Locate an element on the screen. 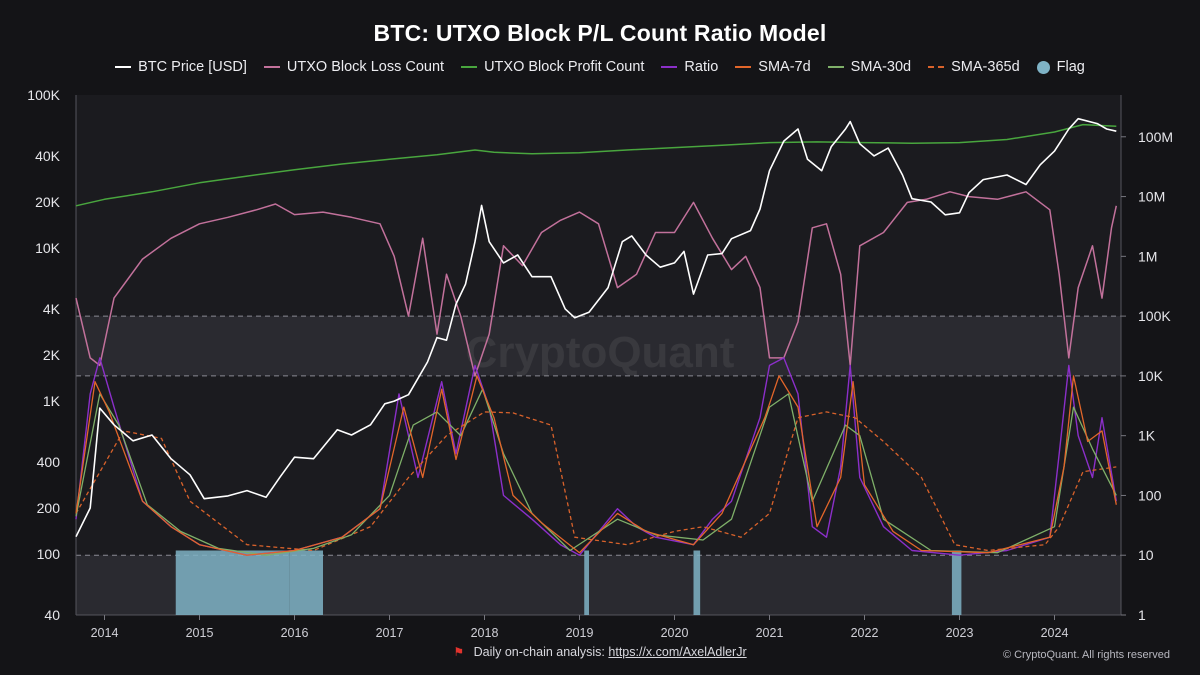  left-tick-label: 100 is located at coordinates (49, 554).